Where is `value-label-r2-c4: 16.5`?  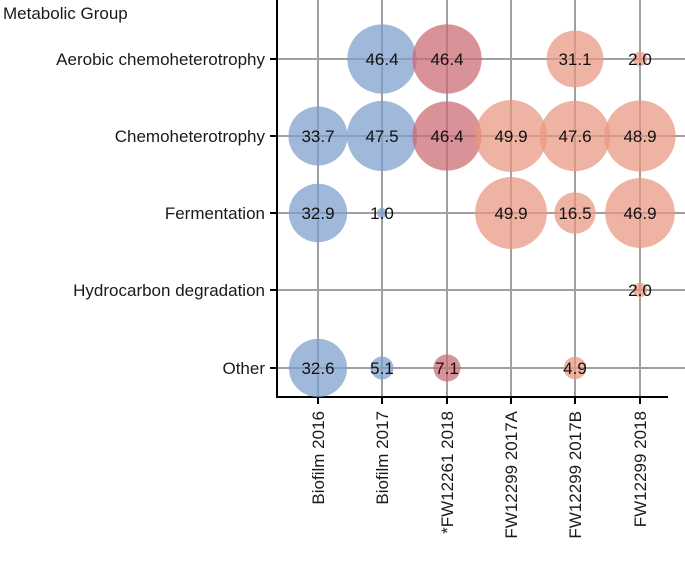 value-label-r2-c4: 16.5 is located at coordinates (574, 213).